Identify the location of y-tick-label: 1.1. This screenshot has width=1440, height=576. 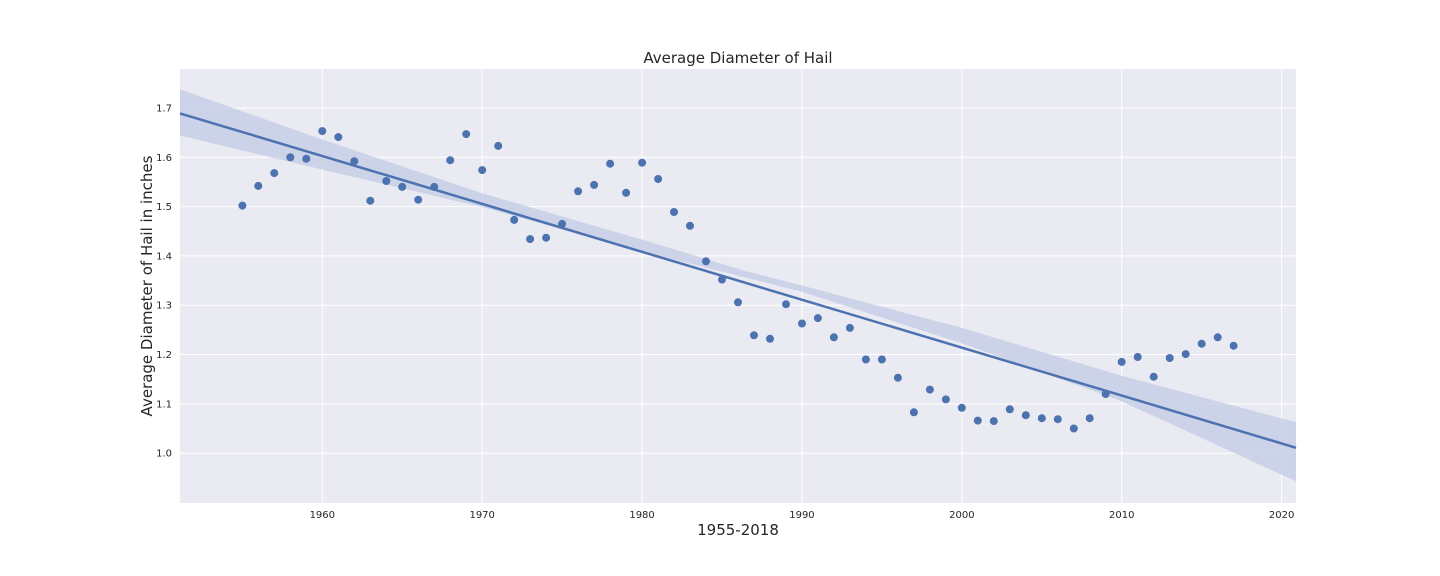
(164, 404).